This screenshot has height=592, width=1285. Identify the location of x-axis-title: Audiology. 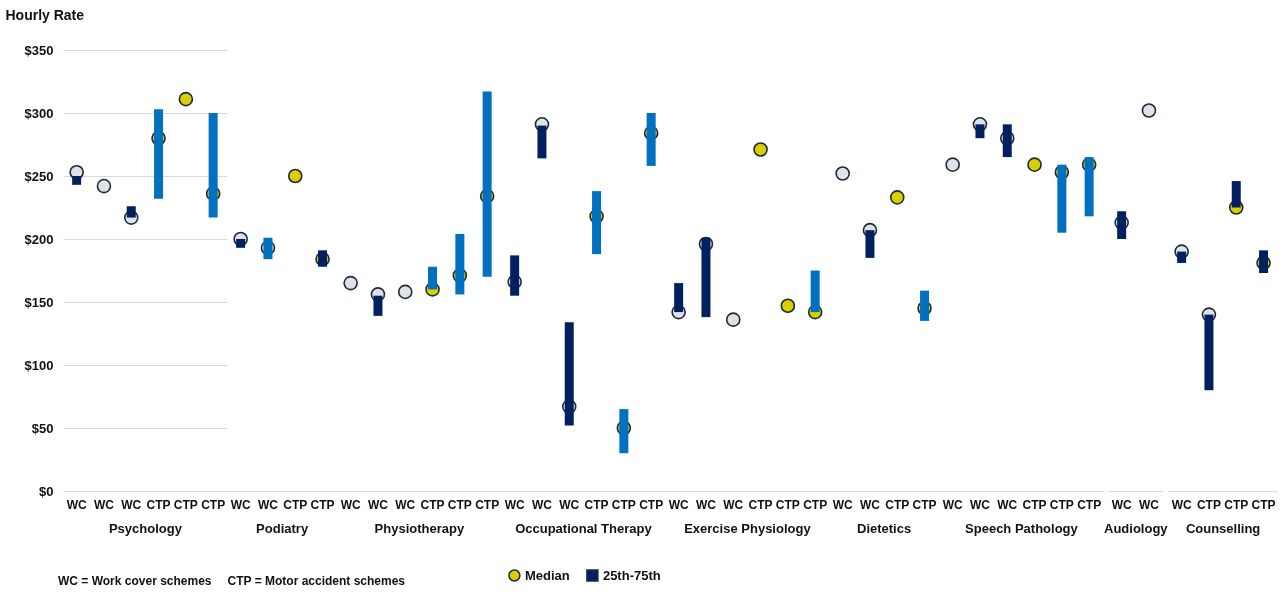
(1136, 528).